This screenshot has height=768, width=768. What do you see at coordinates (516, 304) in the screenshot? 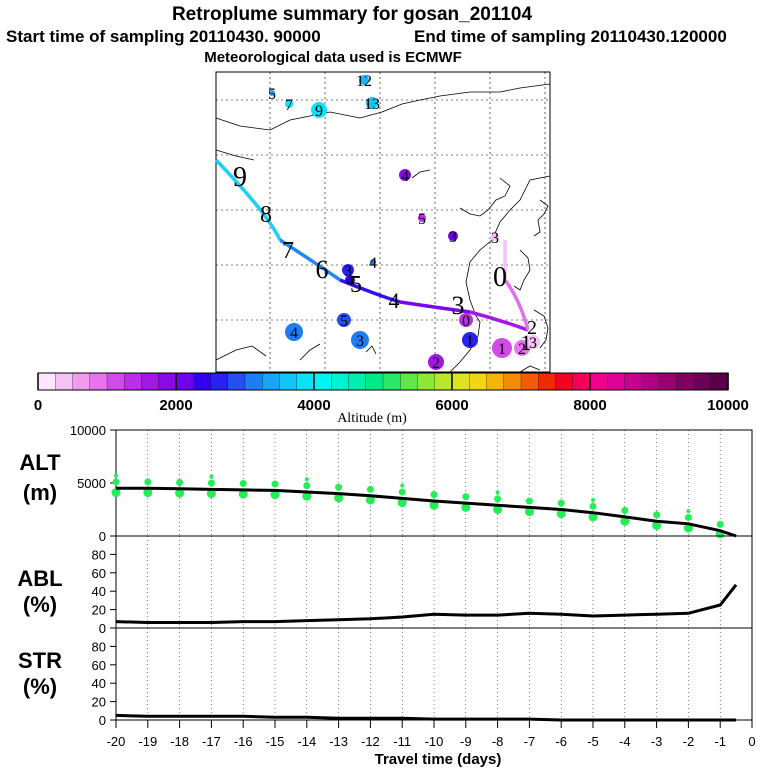
I see `trajectory-segment` at bounding box center [516, 304].